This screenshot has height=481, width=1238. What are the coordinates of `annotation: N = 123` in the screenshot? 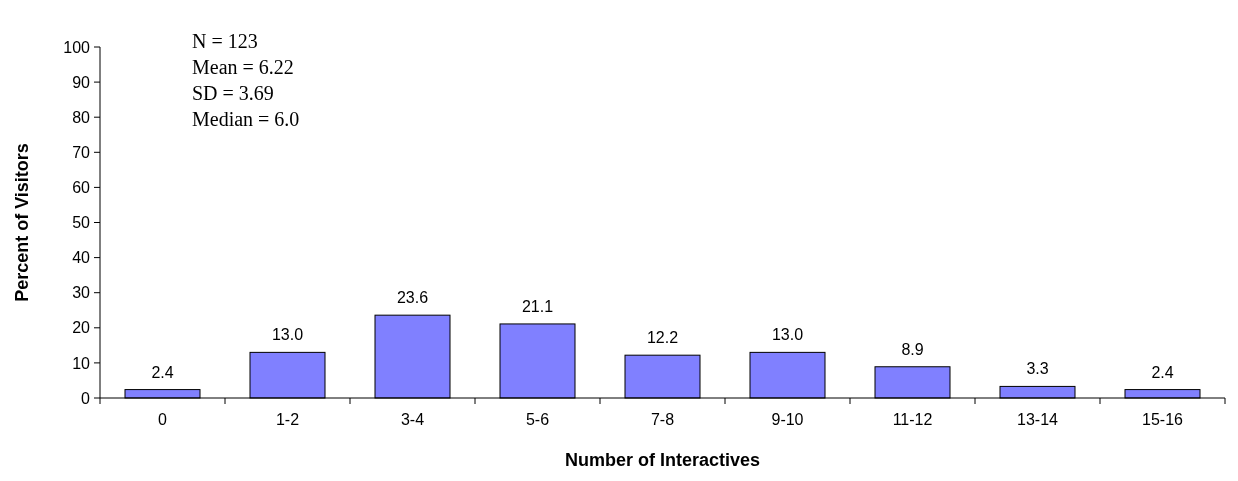 It's located at (225, 41).